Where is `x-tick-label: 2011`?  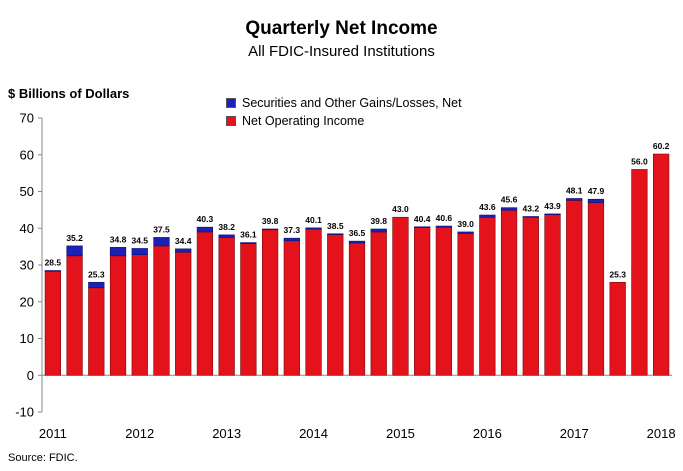
x-tick-label: 2011 is located at coordinates (53, 433).